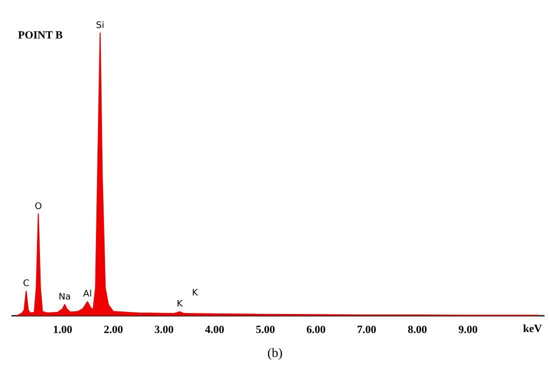 This screenshot has width=550, height=388. Describe the element at coordinates (64, 297) in the screenshot. I see `annotation: Na` at that location.